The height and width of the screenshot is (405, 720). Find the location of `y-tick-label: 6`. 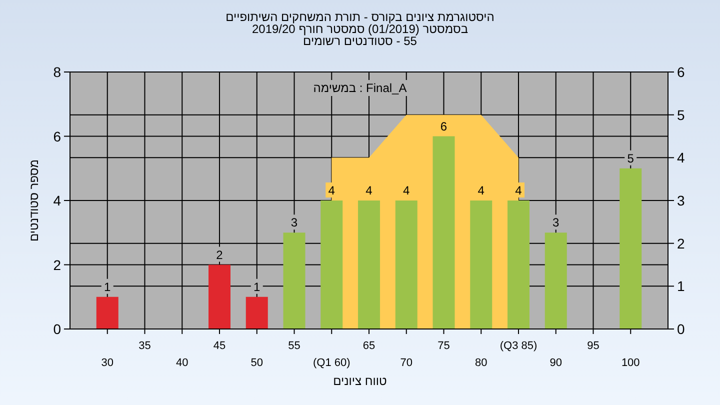

y-tick-label: 6 is located at coordinates (57, 136).